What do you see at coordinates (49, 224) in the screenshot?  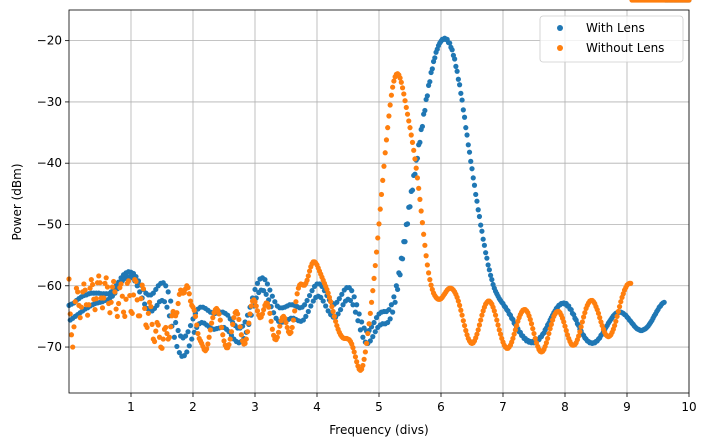 I see `y-tick-label: −50` at bounding box center [49, 224].